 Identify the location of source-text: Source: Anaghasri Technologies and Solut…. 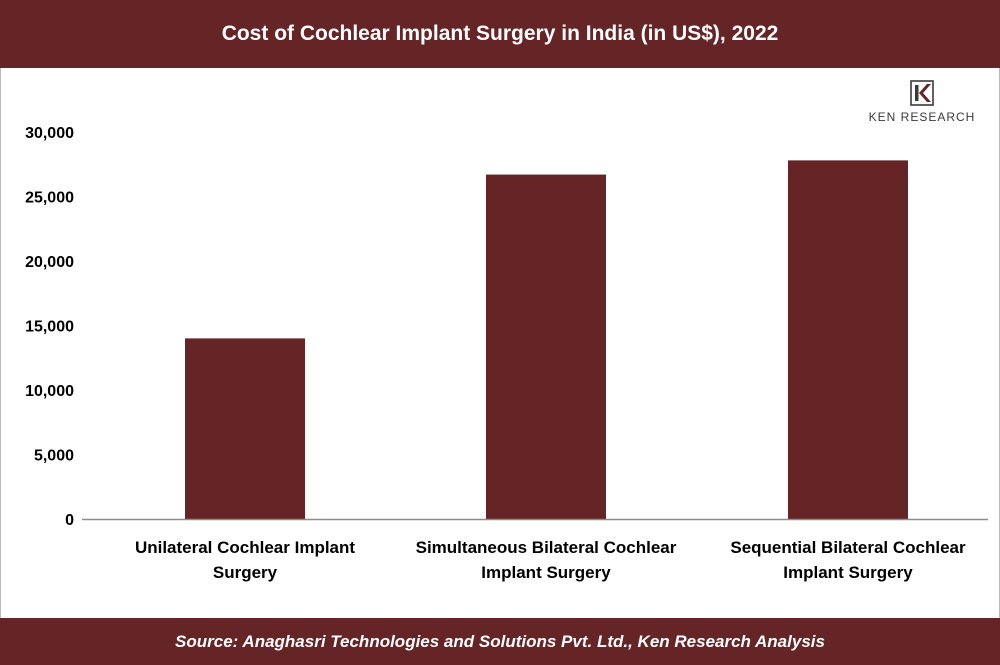
(500, 641).